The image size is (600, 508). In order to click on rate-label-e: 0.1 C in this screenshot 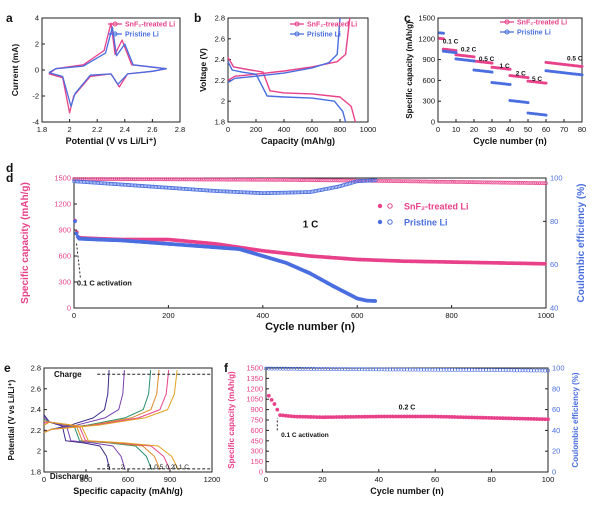, I will do `click(181, 467)`.